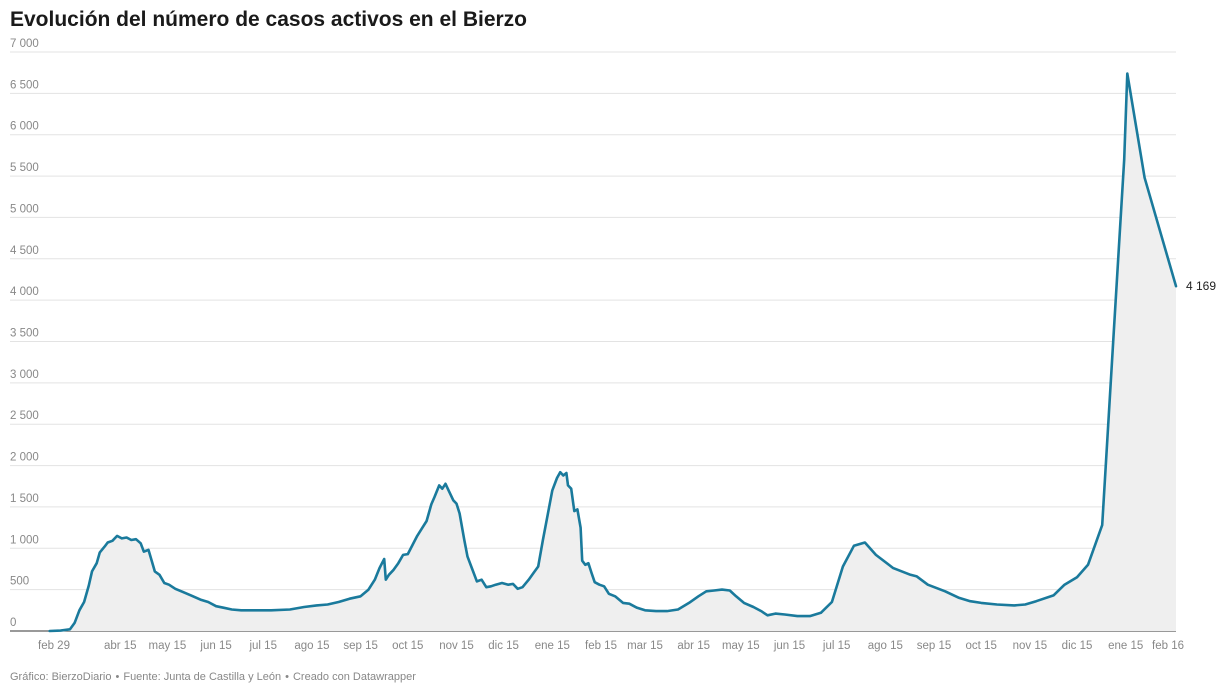  Describe the element at coordinates (24, 416) in the screenshot. I see `y-tick-label: 2 500` at that location.